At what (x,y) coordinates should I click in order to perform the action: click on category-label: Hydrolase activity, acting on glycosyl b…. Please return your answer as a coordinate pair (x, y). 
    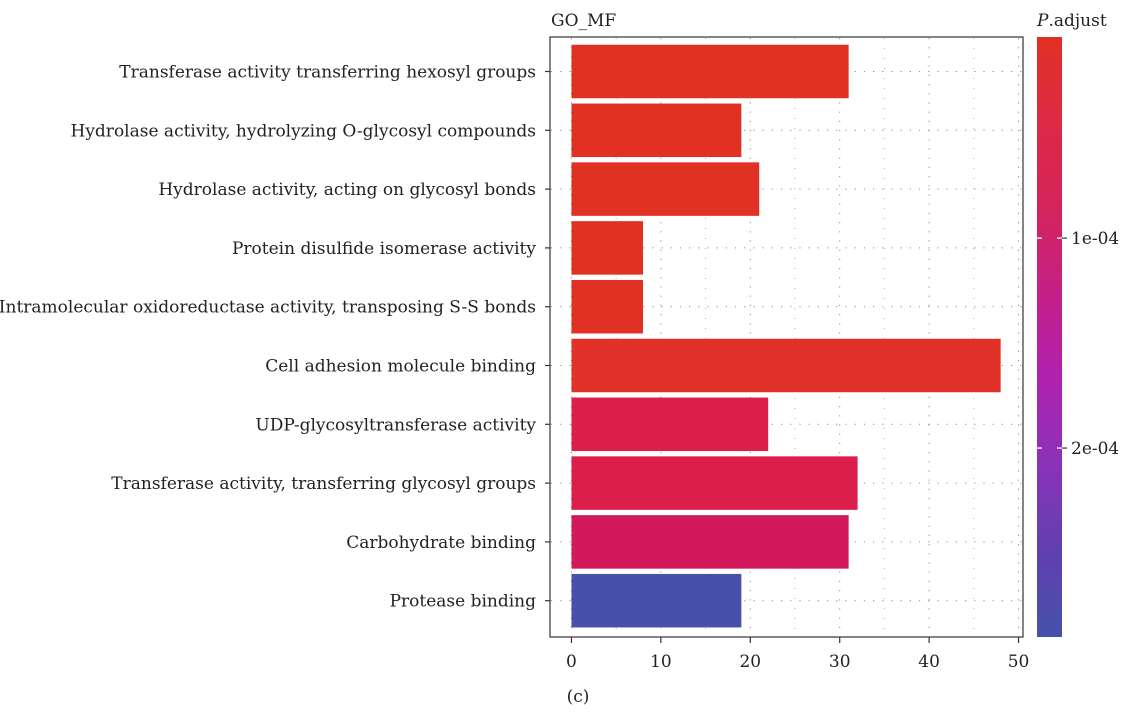
    Looking at the image, I should click on (347, 190).